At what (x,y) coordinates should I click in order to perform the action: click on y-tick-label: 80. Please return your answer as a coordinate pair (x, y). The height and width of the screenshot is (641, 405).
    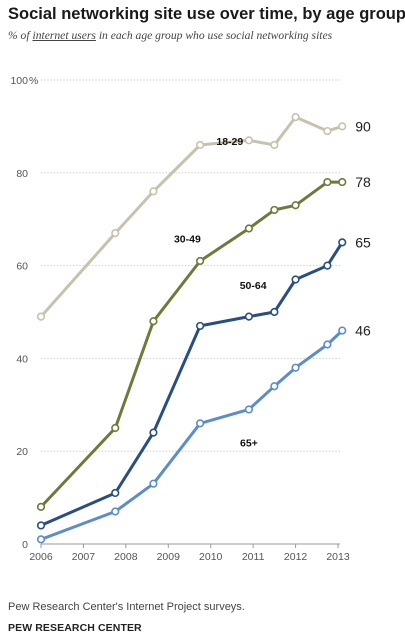
    Looking at the image, I should click on (22, 174).